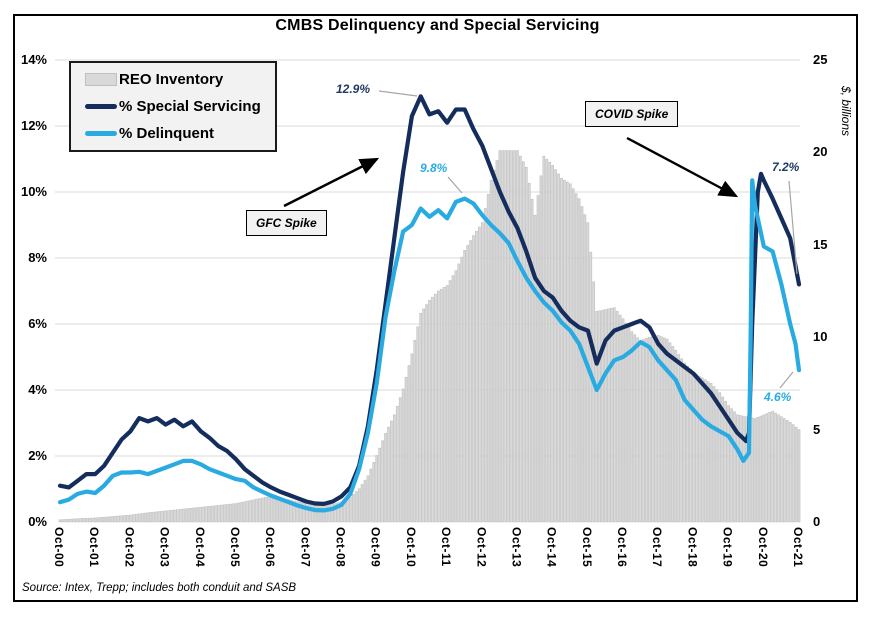 Image resolution: width=875 pixels, height=622 pixels. Describe the element at coordinates (101, 106) in the screenshot. I see `special-servicing-line-swatch-icon` at that location.